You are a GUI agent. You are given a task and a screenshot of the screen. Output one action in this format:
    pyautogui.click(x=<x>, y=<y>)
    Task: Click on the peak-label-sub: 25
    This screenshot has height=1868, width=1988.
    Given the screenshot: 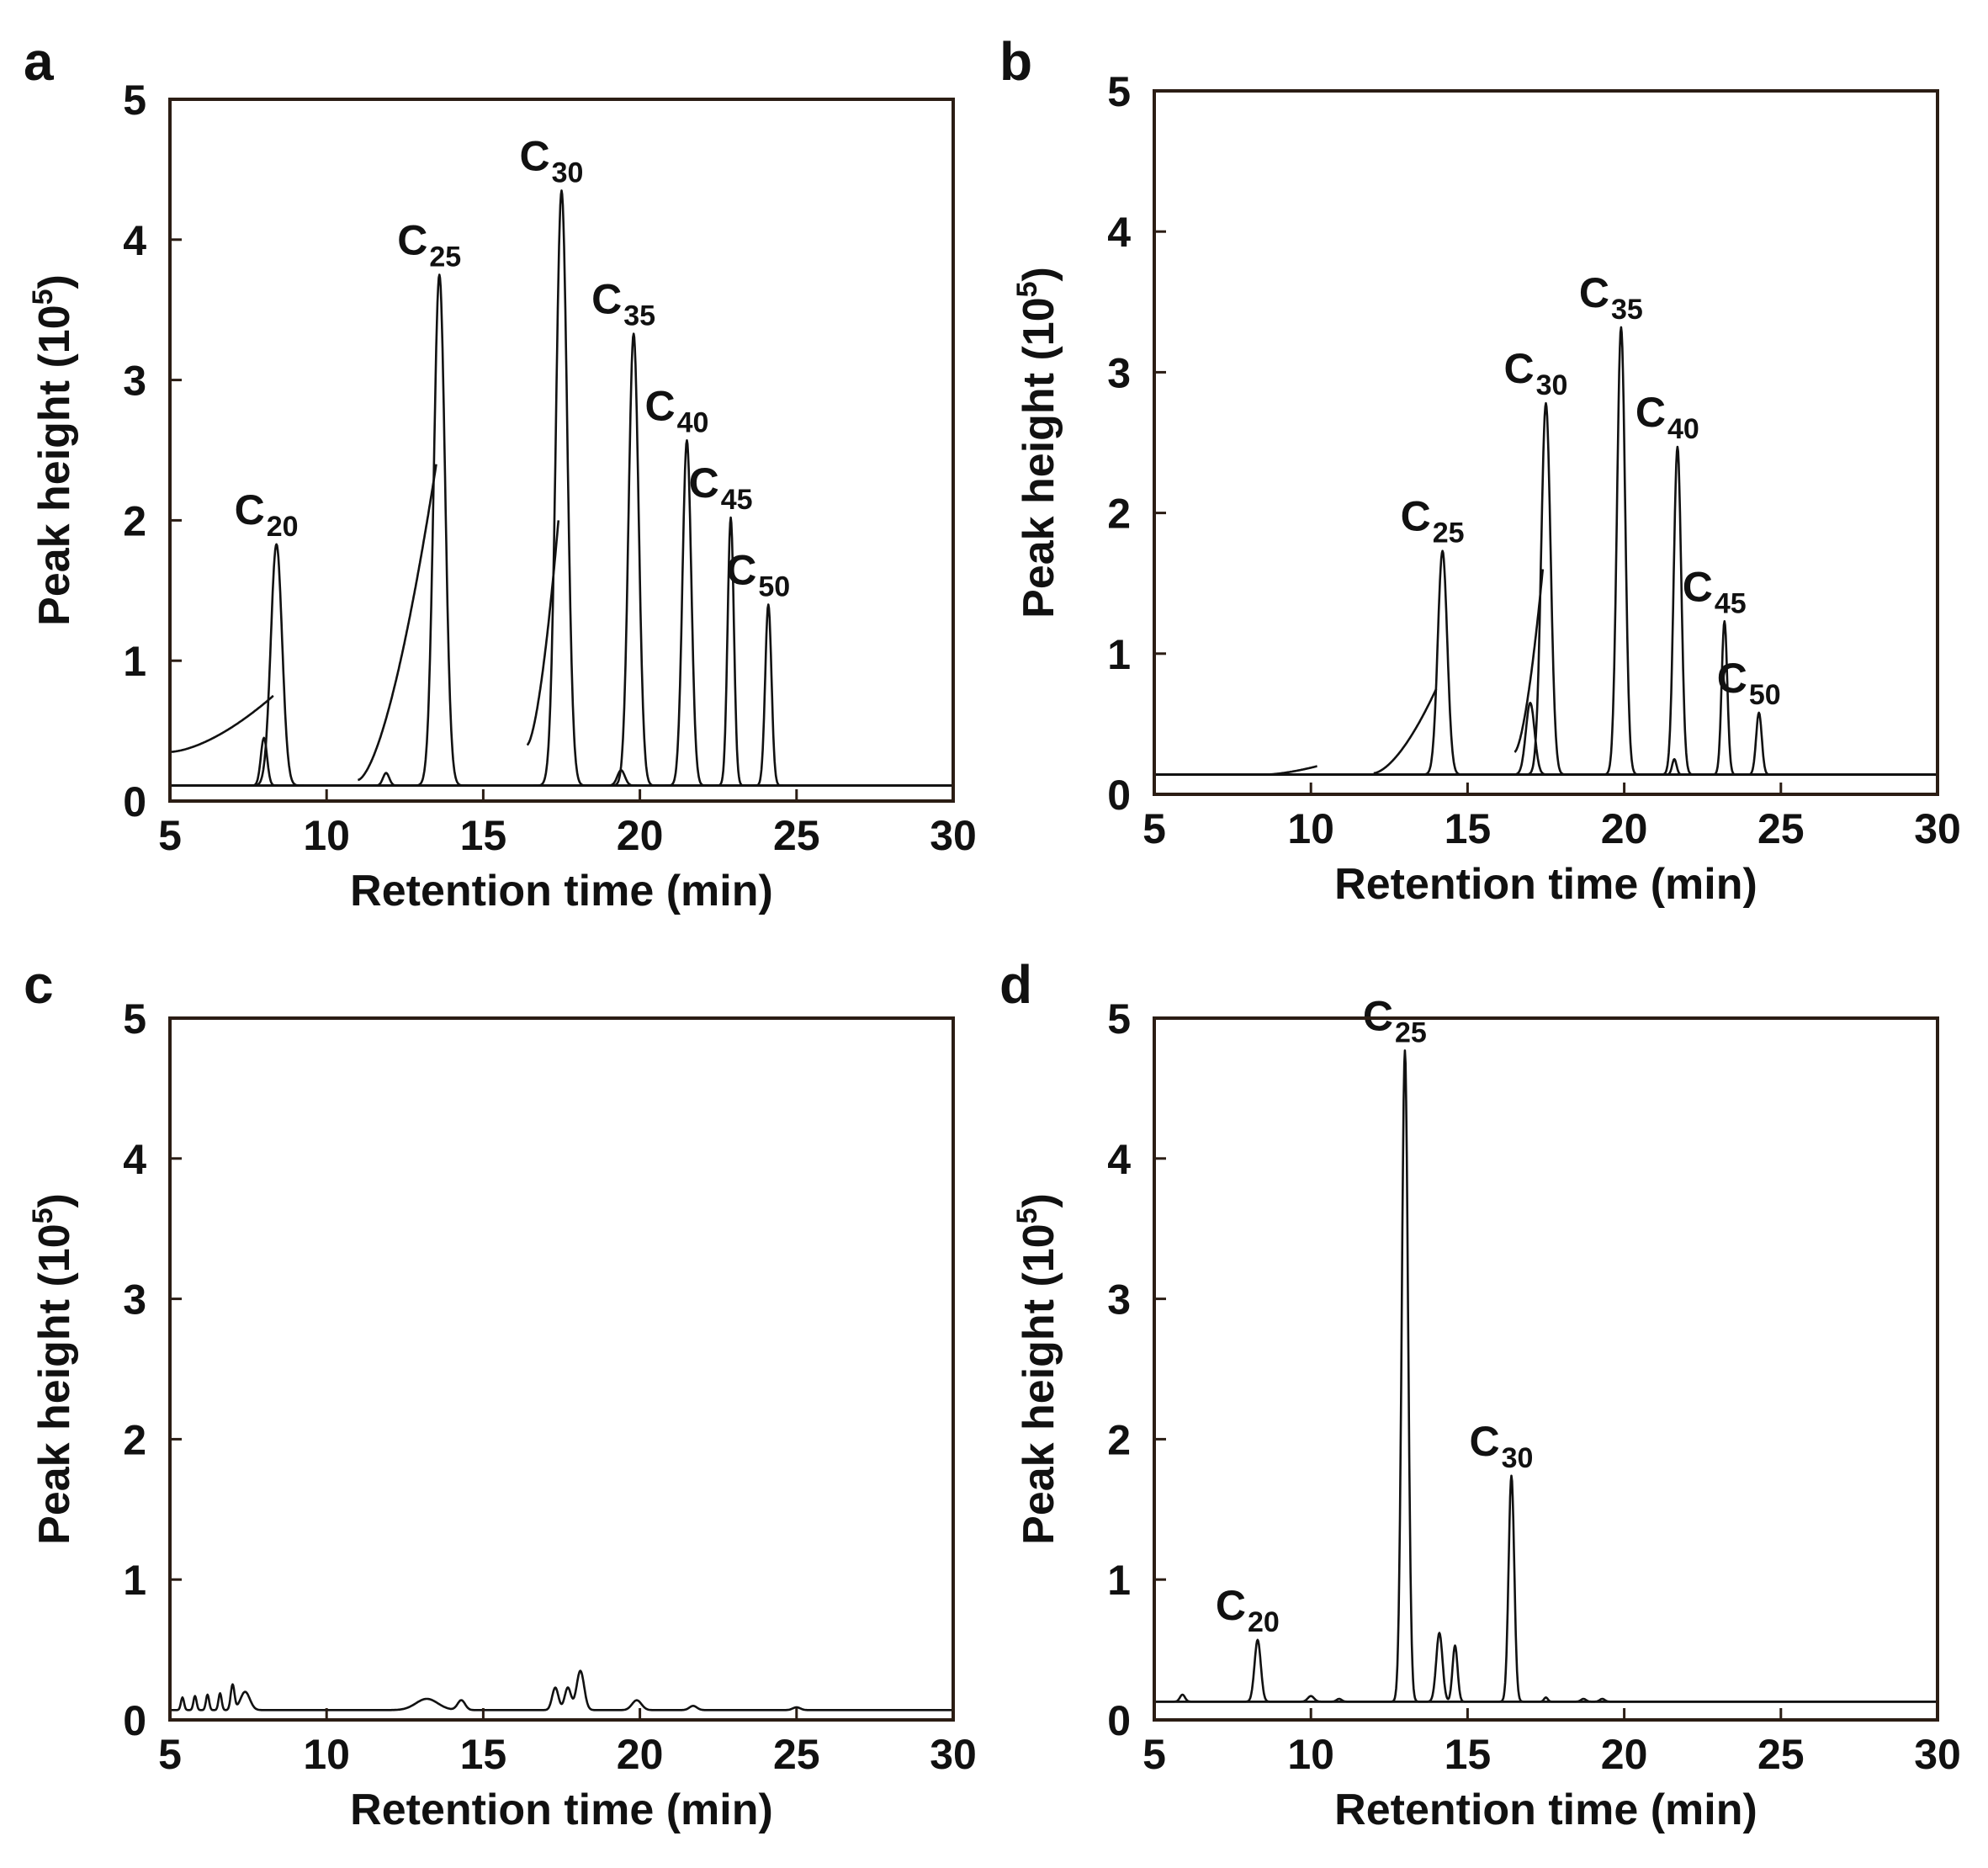 What is the action you would take?
    pyautogui.click(x=1449, y=533)
    